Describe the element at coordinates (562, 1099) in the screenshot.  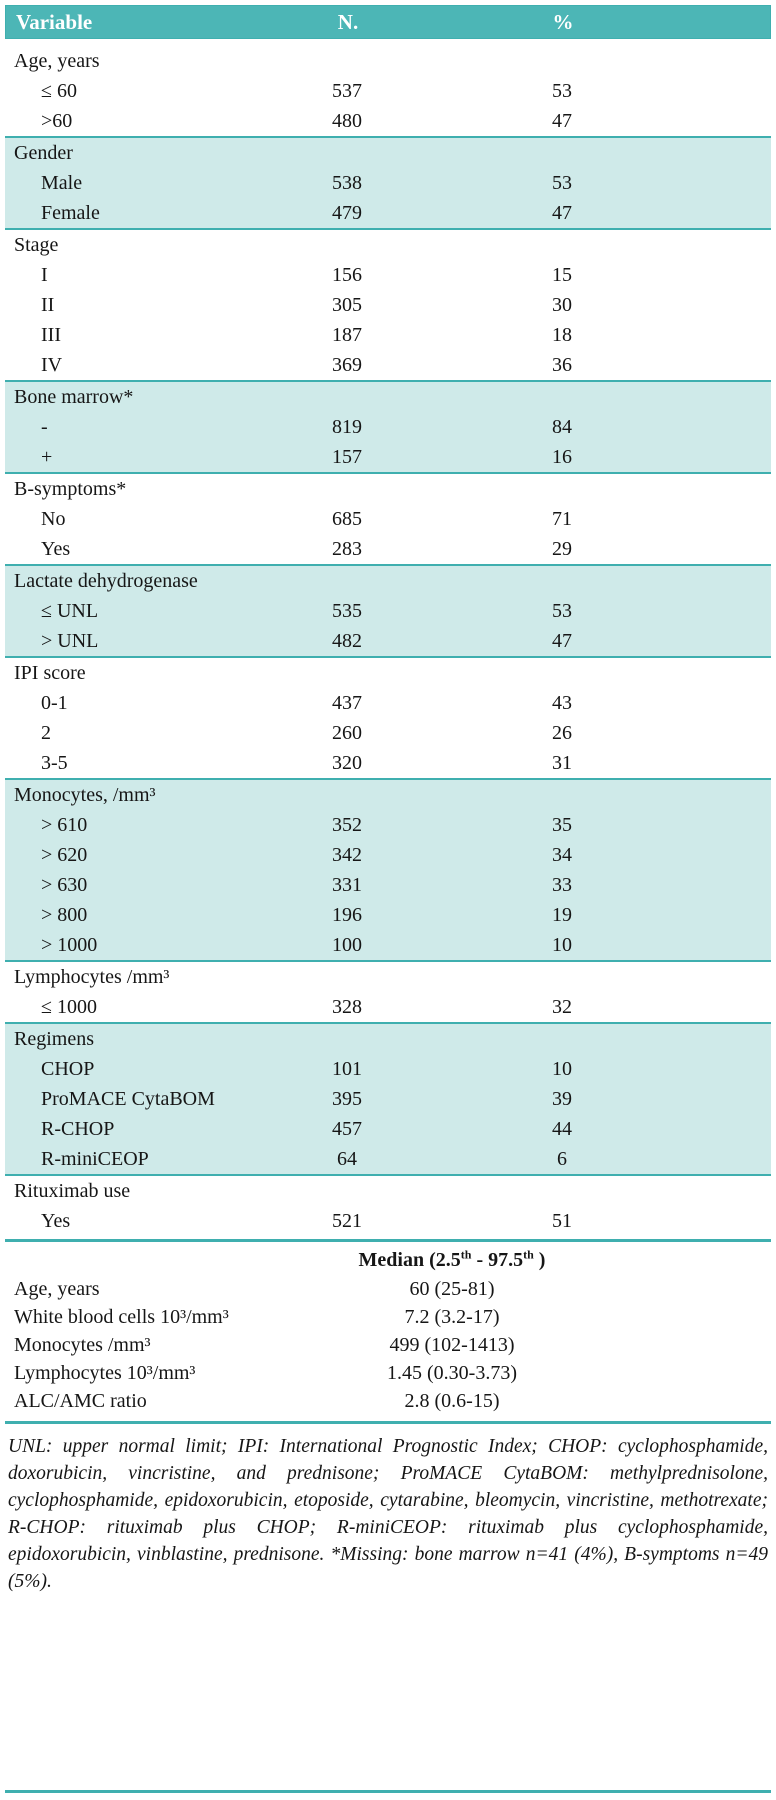
I see `percent-cell: 39` at that location.